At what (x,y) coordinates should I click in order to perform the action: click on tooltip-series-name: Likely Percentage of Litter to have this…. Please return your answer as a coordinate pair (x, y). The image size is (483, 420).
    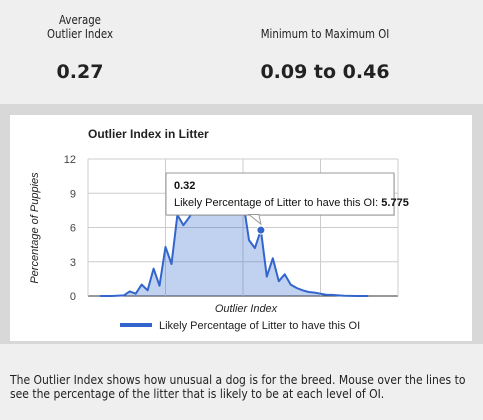
    Looking at the image, I should click on (277, 203).